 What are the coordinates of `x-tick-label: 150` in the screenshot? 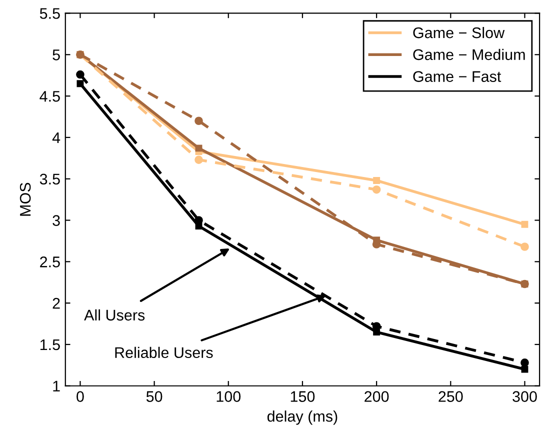 It's located at (302, 396).